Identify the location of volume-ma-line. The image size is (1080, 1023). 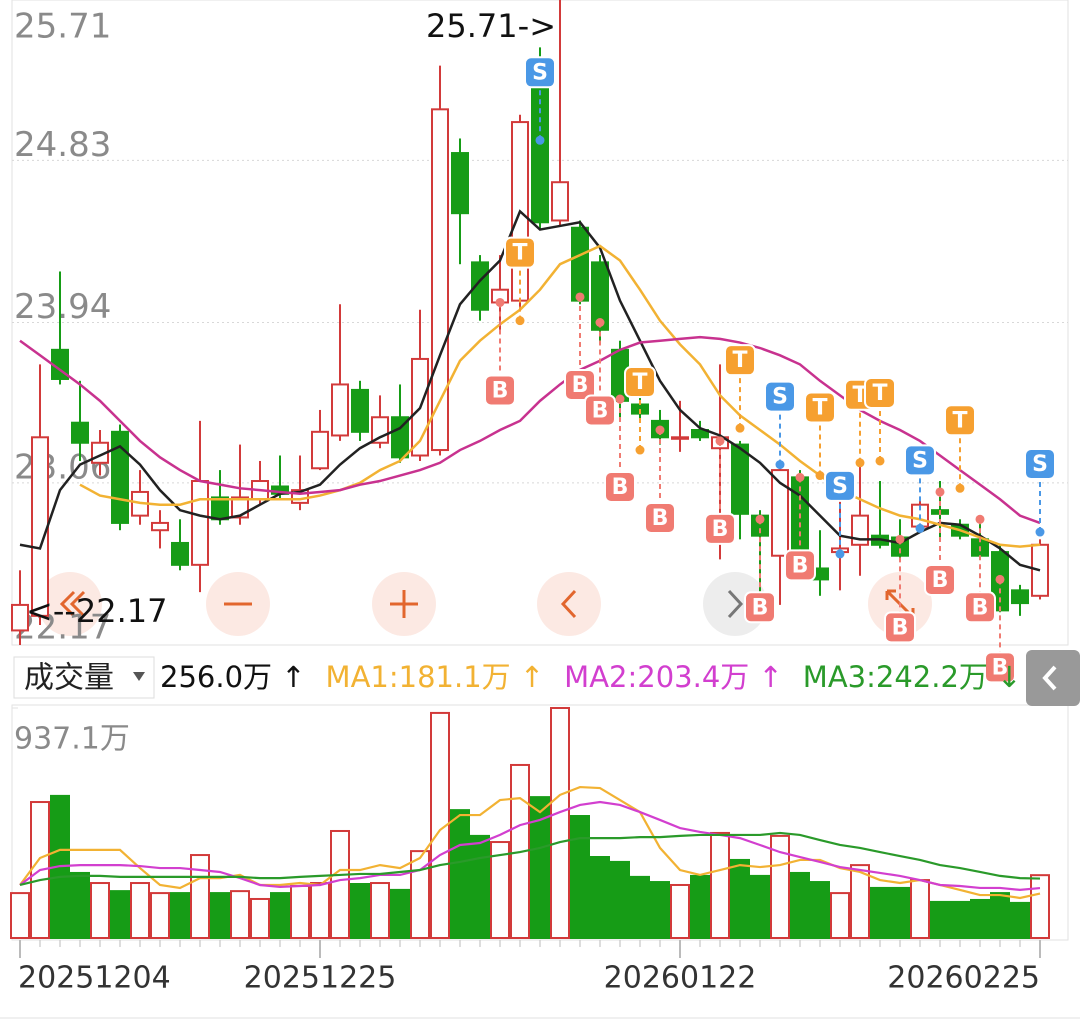
(530, 842).